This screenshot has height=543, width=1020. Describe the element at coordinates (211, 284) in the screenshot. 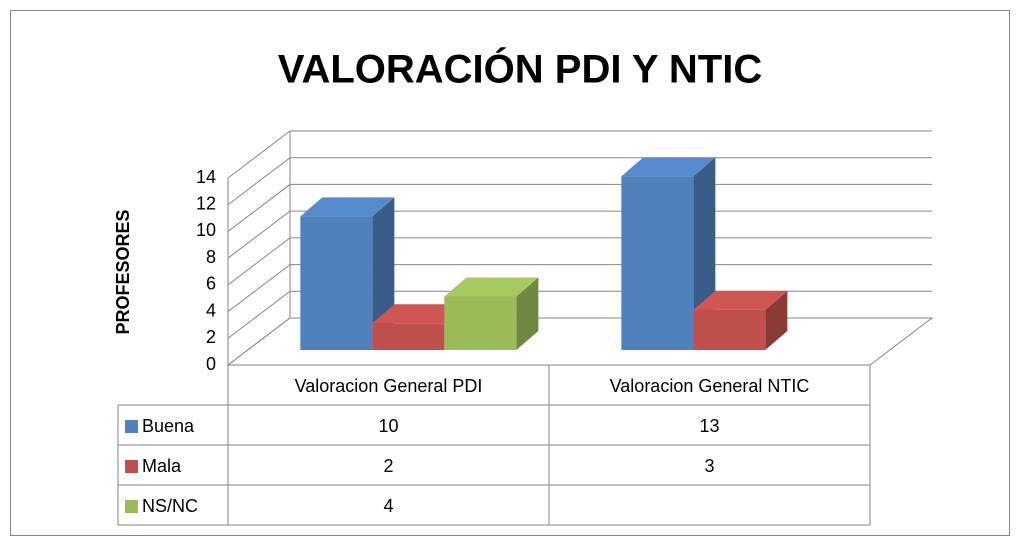

I see `y-tick-label: 6` at that location.